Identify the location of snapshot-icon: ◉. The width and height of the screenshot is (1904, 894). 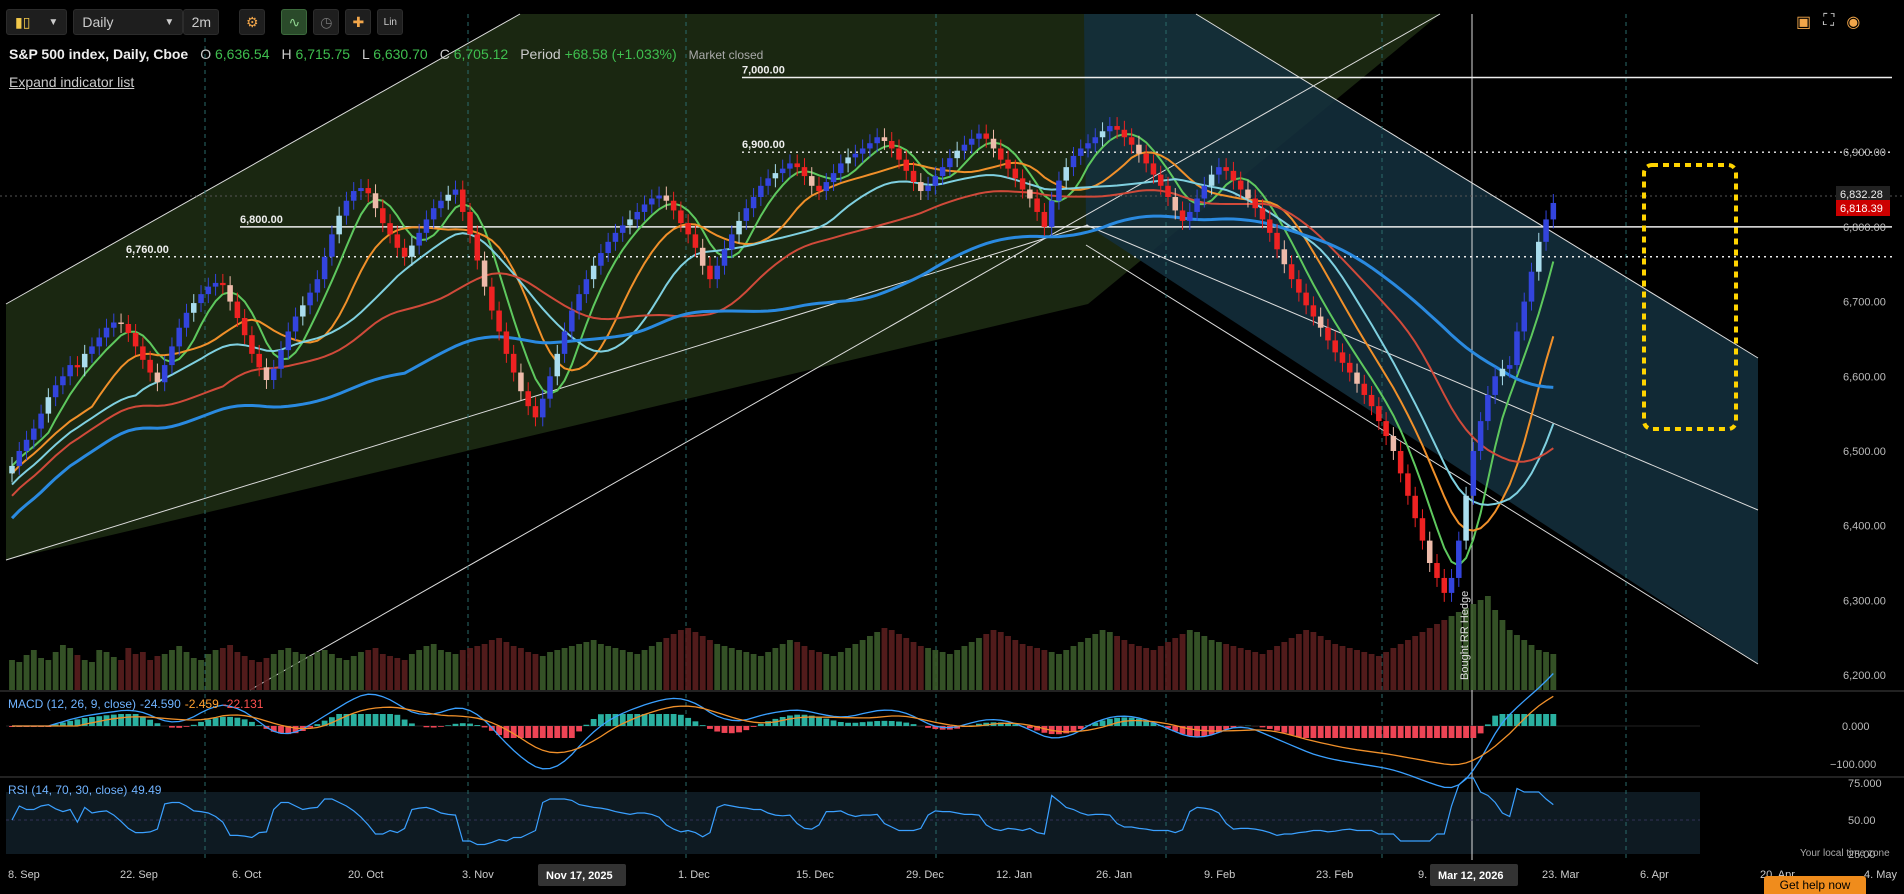
(1853, 22).